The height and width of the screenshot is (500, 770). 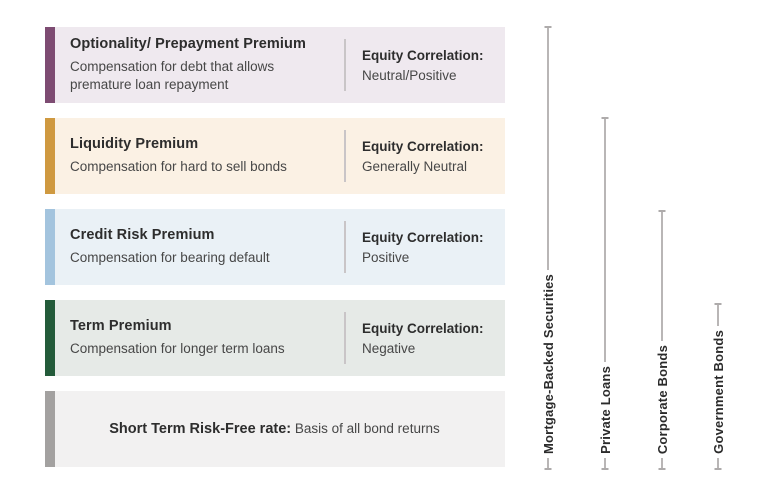 What do you see at coordinates (177, 349) in the screenshot?
I see `card-description: Compensation for longer term loans` at bounding box center [177, 349].